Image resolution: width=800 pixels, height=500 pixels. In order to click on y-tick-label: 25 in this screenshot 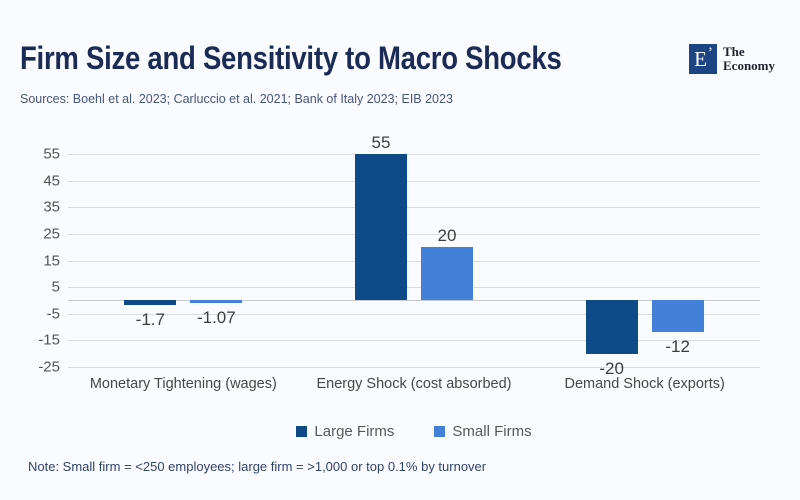, I will do `click(51, 234)`.